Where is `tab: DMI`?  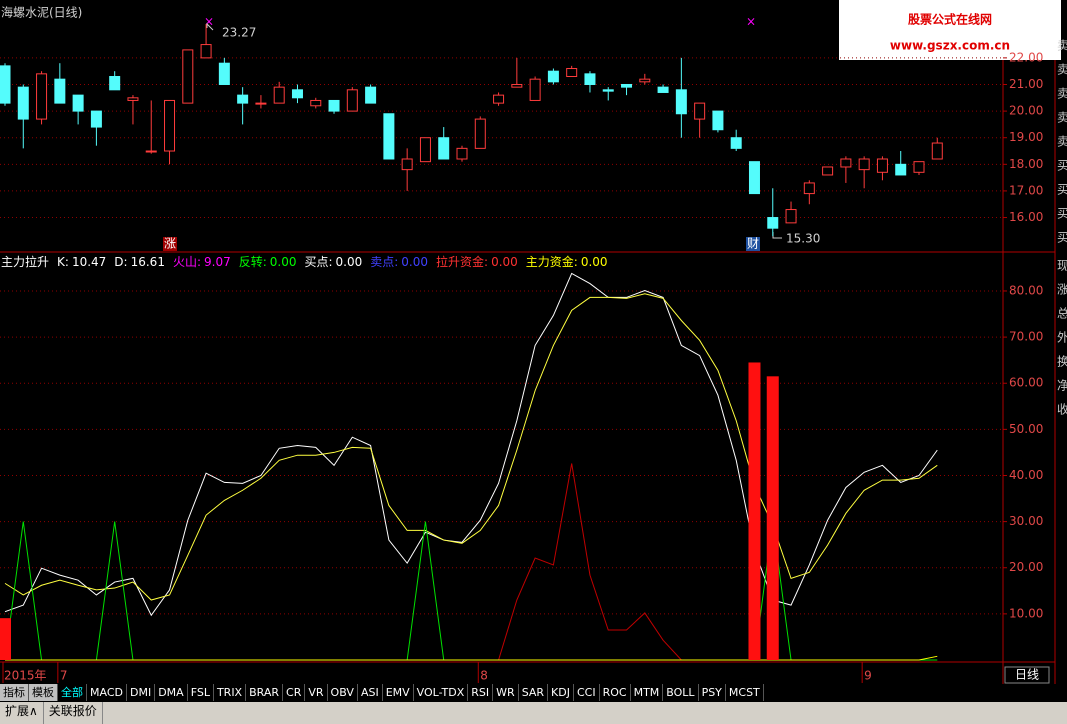 tab: DMI is located at coordinates (141, 692).